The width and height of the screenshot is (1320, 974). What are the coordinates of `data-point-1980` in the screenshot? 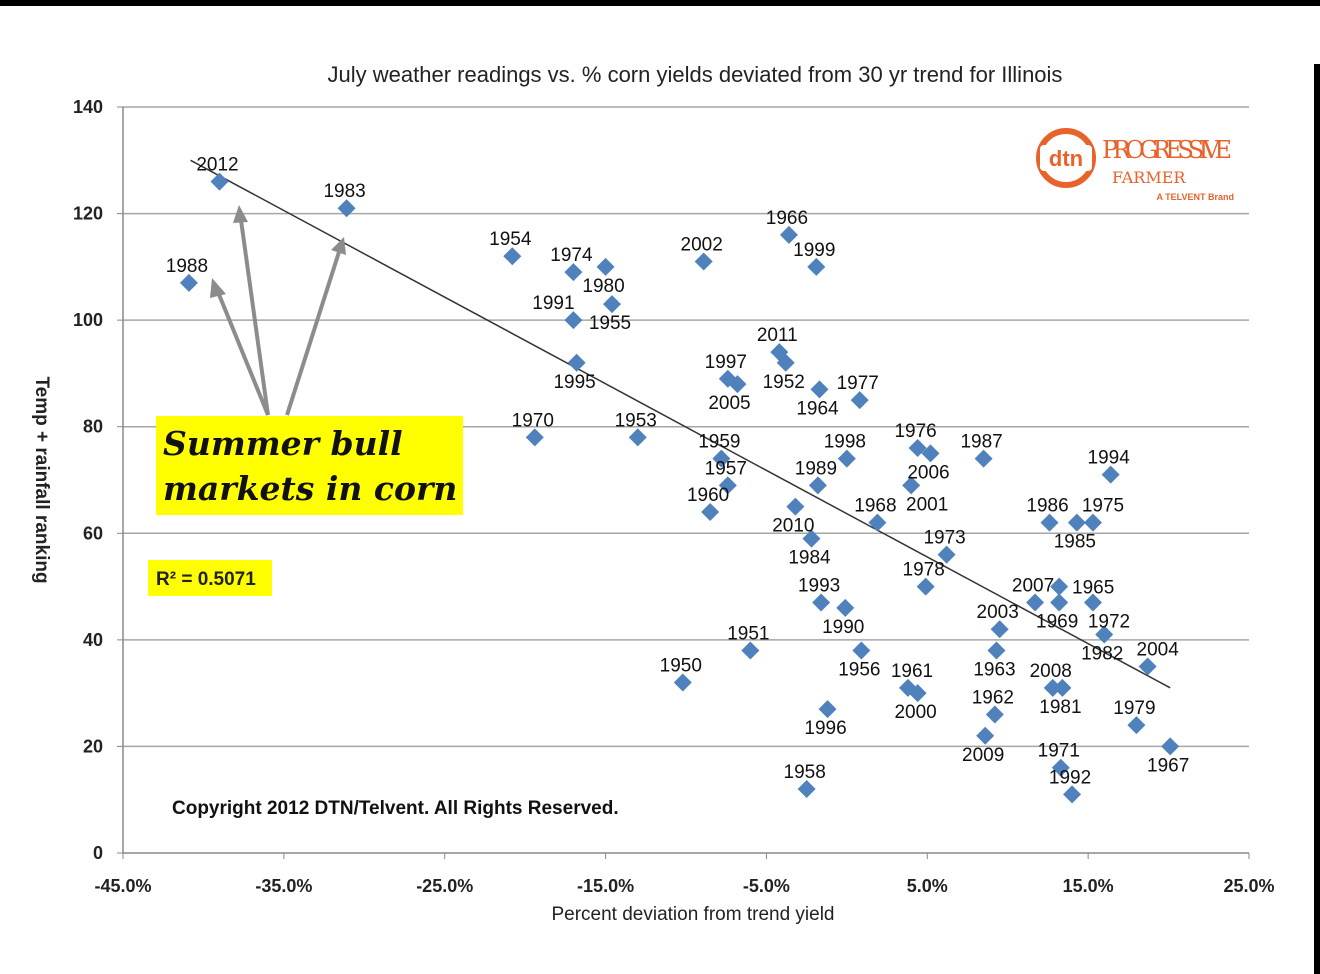 It's located at (605, 266).